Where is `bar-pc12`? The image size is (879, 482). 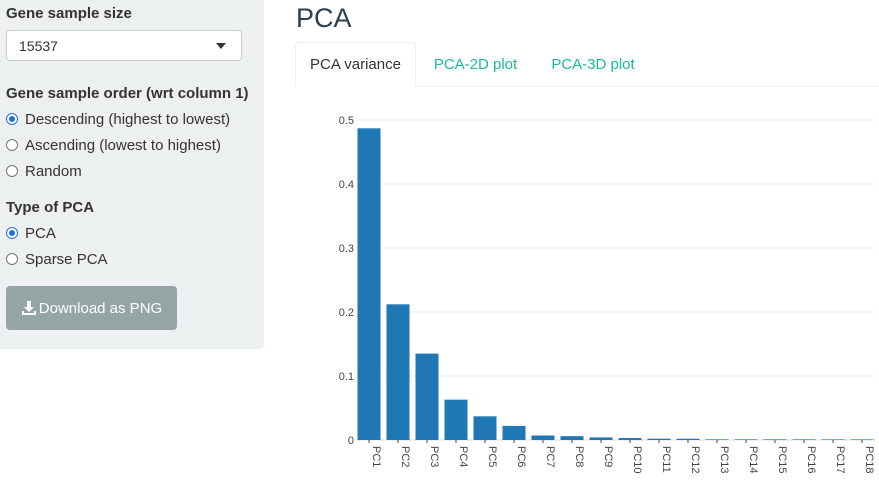 bar-pc12 is located at coordinates (688, 439).